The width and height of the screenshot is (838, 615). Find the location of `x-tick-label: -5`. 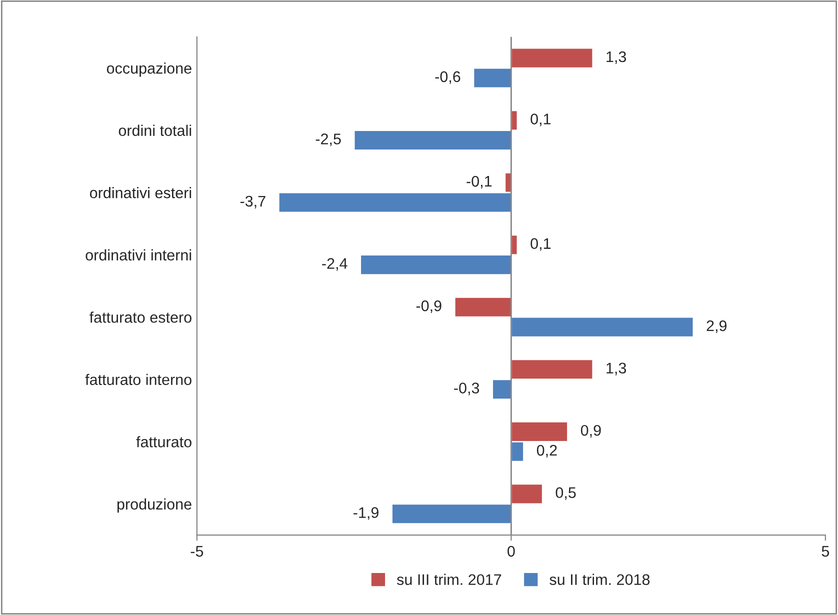

x-tick-label: -5 is located at coordinates (197, 551).